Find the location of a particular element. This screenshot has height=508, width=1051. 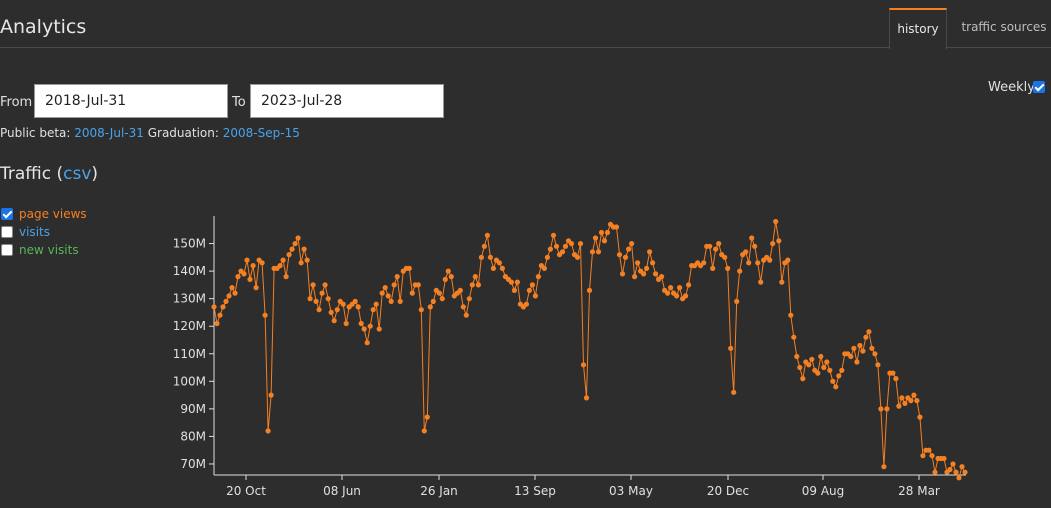

traffic-title-text: Traffic is located at coordinates (26, 174).